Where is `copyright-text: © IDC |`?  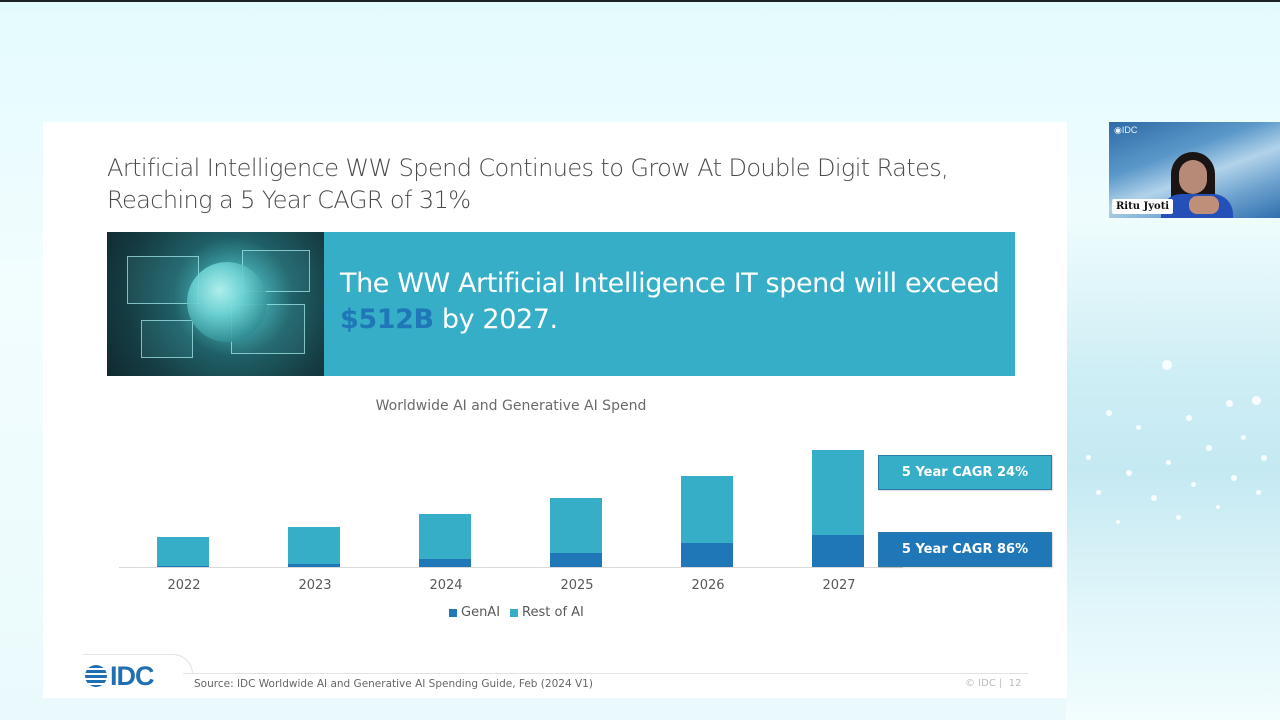 copyright-text: © IDC | is located at coordinates (984, 683).